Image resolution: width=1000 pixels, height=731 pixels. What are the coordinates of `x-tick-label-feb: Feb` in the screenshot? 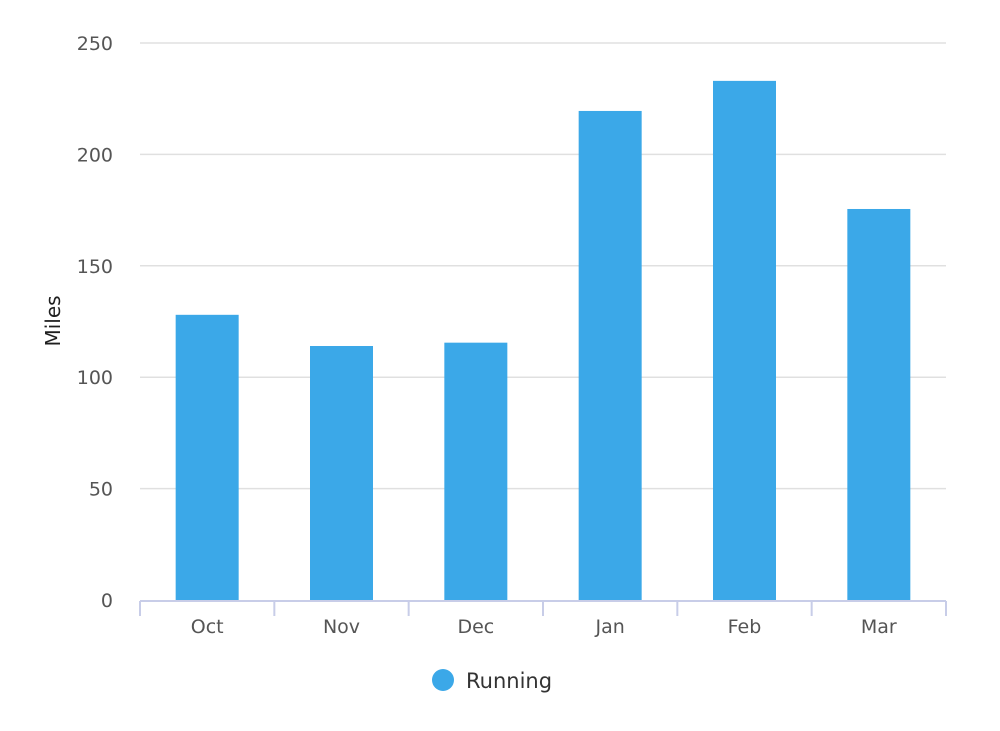 It's located at (745, 627).